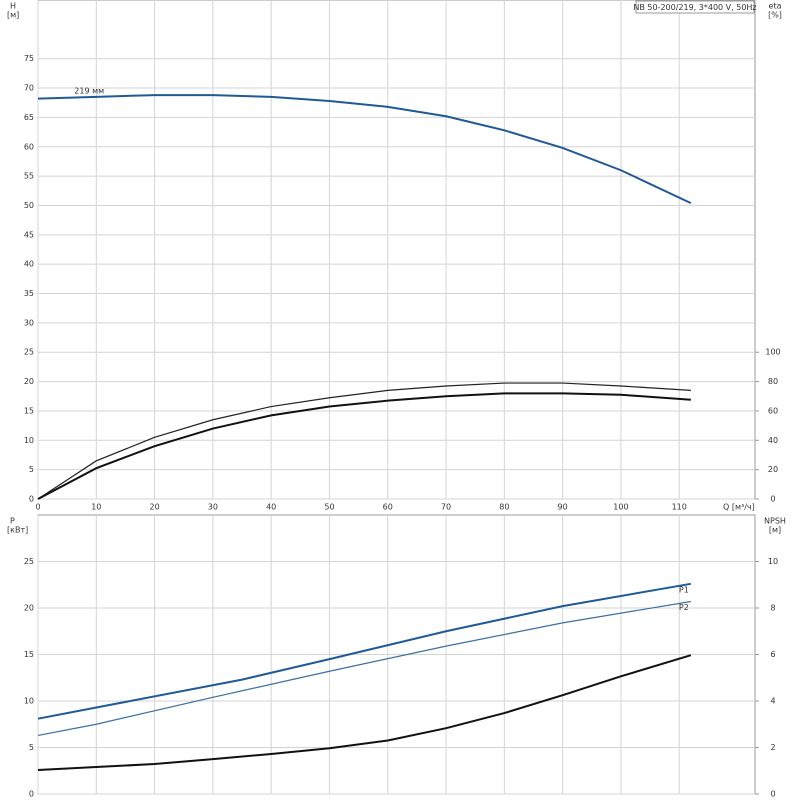 This screenshot has width=800, height=800. What do you see at coordinates (773, 410) in the screenshot?
I see `y2-tick-label: 60` at bounding box center [773, 410].